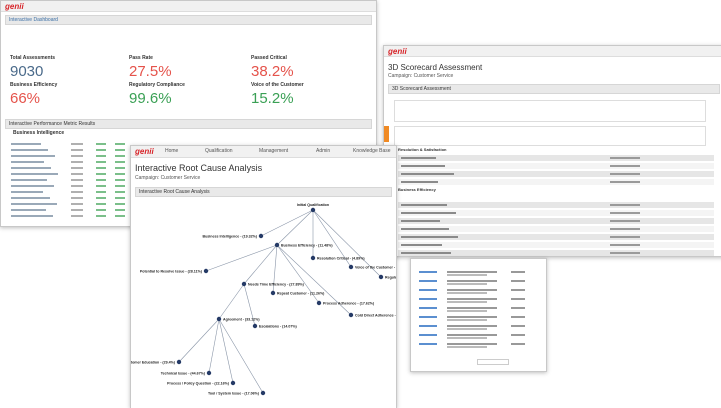  What do you see at coordinates (219, 151) in the screenshot?
I see `nav-item: Qualification` at bounding box center [219, 151].